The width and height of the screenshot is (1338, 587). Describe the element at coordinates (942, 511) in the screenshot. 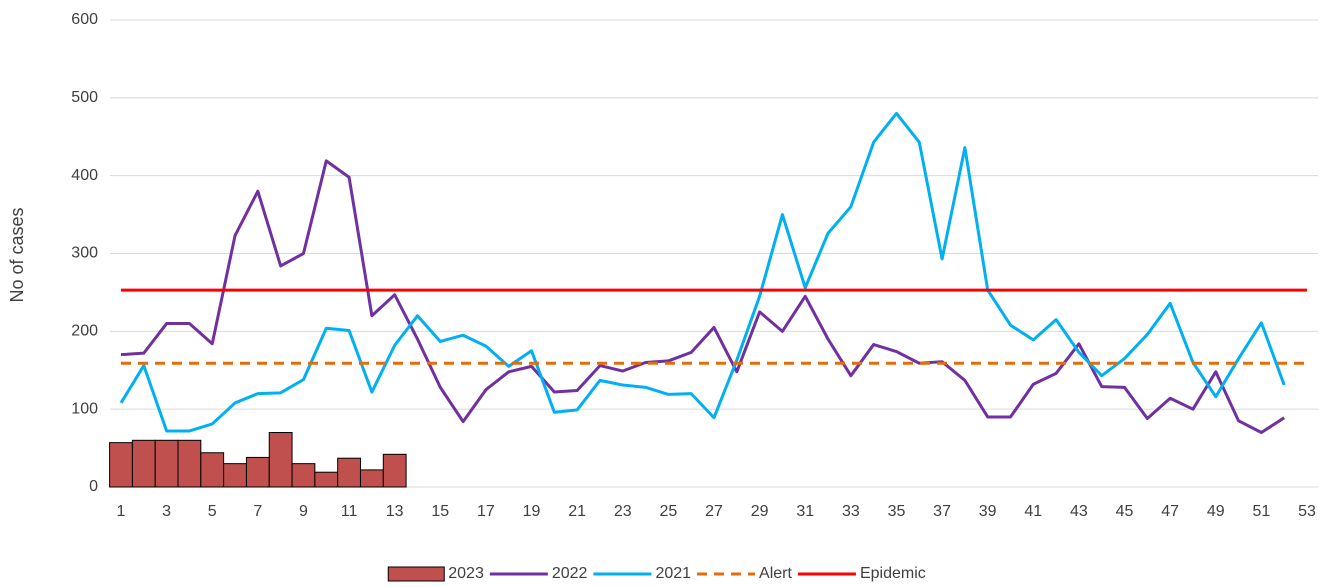

I see `x-tick-label: 37` at that location.